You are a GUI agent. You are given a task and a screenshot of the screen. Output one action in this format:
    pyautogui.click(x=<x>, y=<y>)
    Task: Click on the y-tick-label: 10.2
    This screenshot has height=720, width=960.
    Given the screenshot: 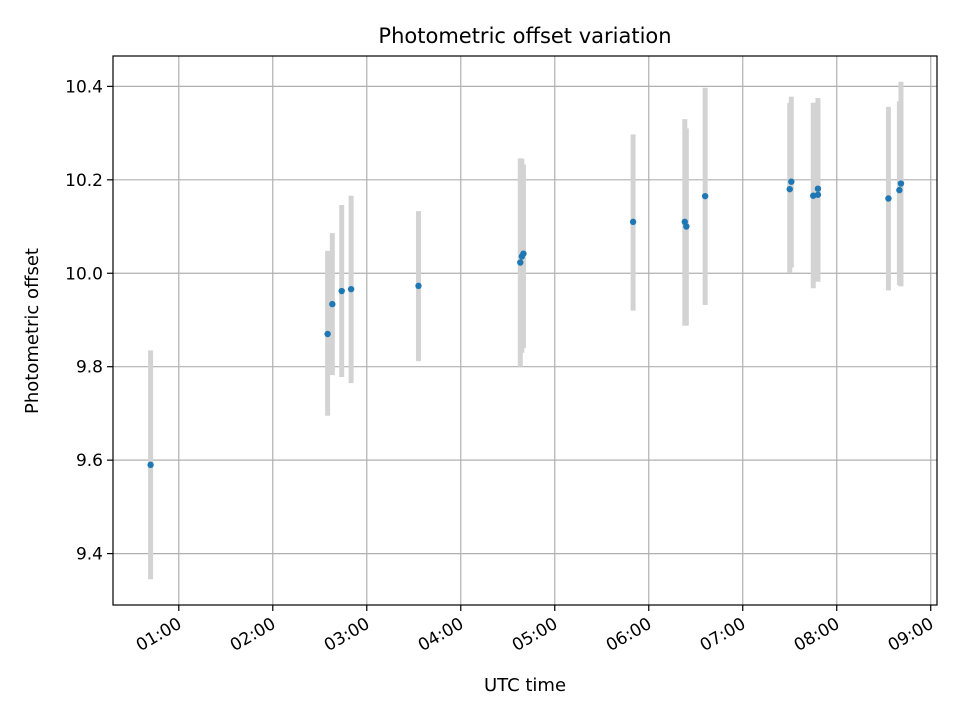 What is the action you would take?
    pyautogui.click(x=84, y=181)
    